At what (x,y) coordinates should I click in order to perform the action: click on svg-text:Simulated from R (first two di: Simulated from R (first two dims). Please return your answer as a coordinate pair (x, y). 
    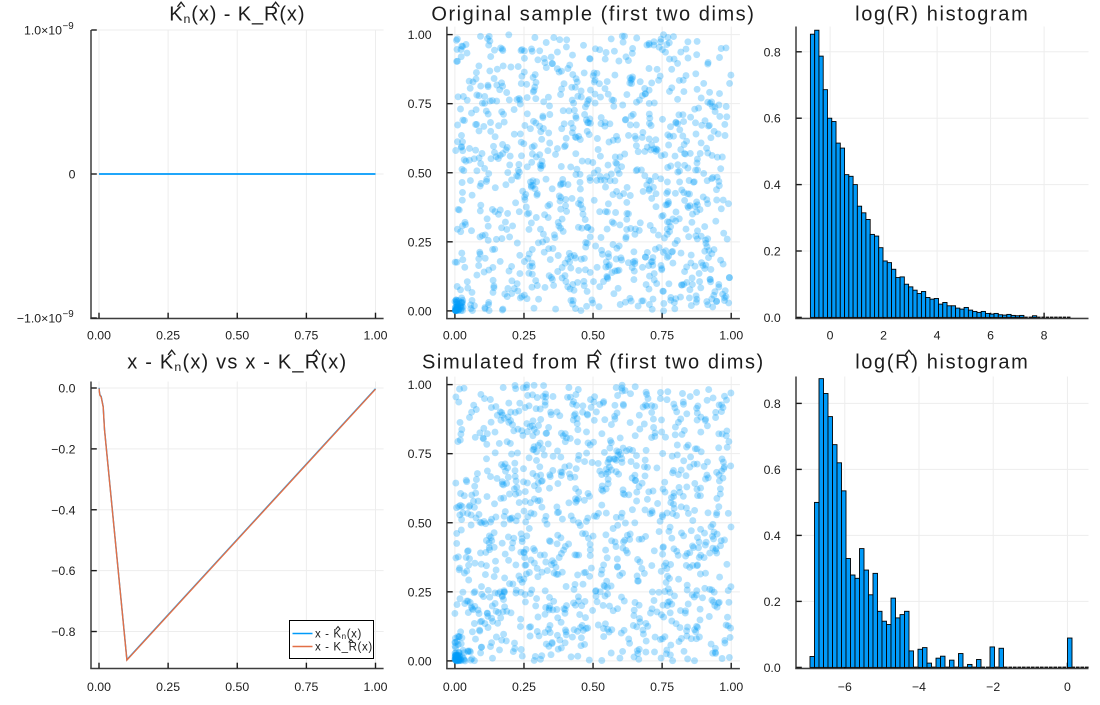
    Looking at the image, I should click on (593, 363).